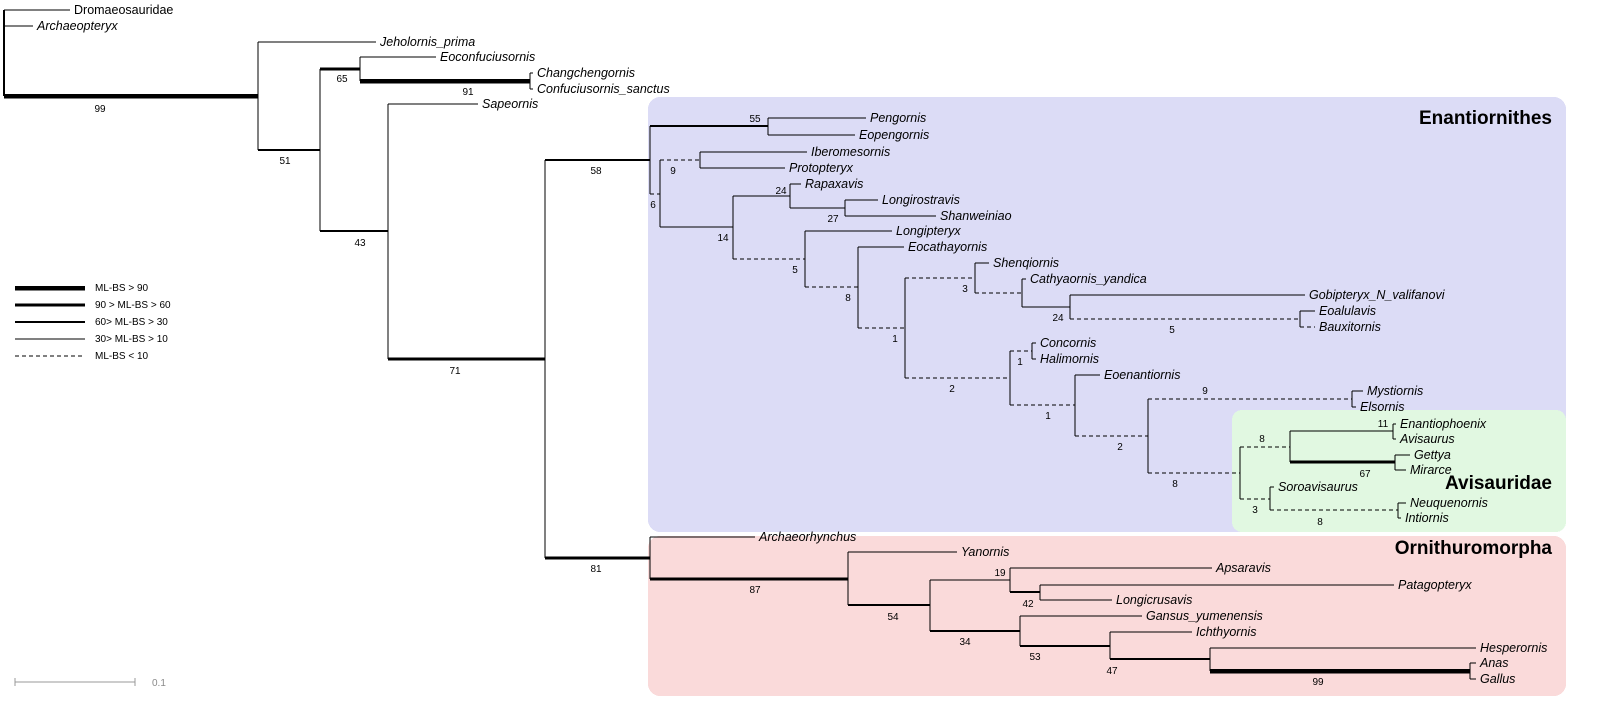 This screenshot has width=1600, height=707. I want to click on support-value: 55, so click(755, 119).